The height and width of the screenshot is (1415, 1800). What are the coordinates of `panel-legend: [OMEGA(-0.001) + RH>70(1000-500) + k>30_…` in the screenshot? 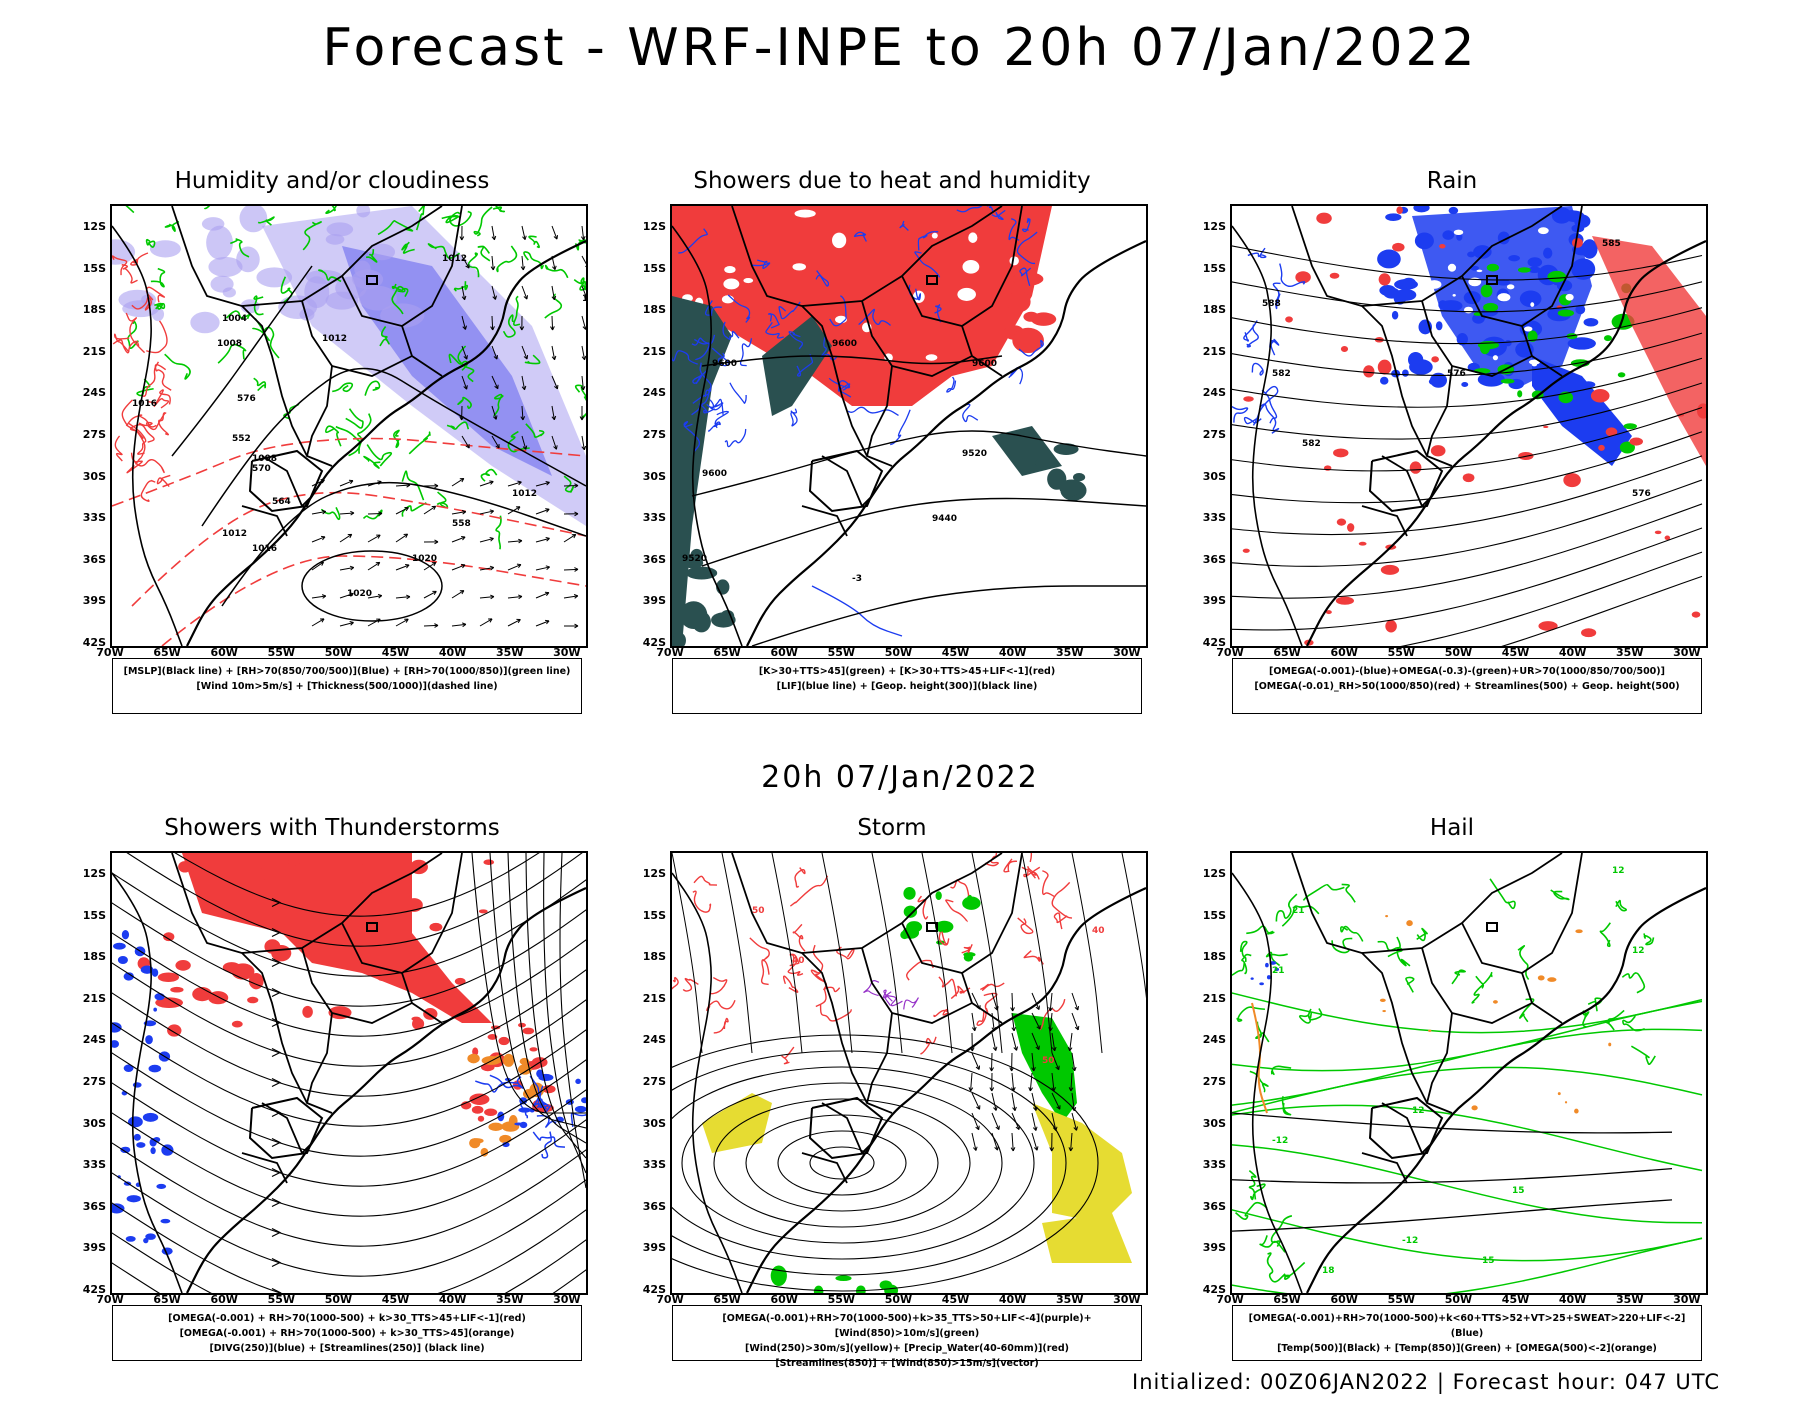 It's located at (347, 1333).